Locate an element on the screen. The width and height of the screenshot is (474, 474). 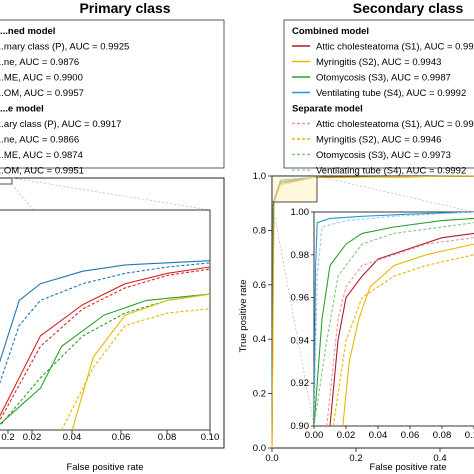
x-tick-label: 0.06 is located at coordinates (121, 437).